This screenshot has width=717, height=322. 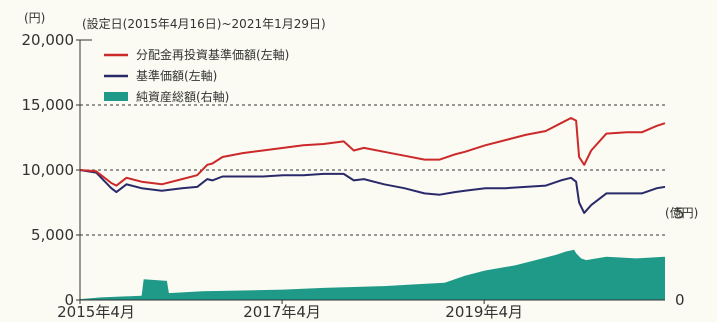 What do you see at coordinates (48, 105) in the screenshot?
I see `left-tick-label-15000: 15,000` at bounding box center [48, 105].